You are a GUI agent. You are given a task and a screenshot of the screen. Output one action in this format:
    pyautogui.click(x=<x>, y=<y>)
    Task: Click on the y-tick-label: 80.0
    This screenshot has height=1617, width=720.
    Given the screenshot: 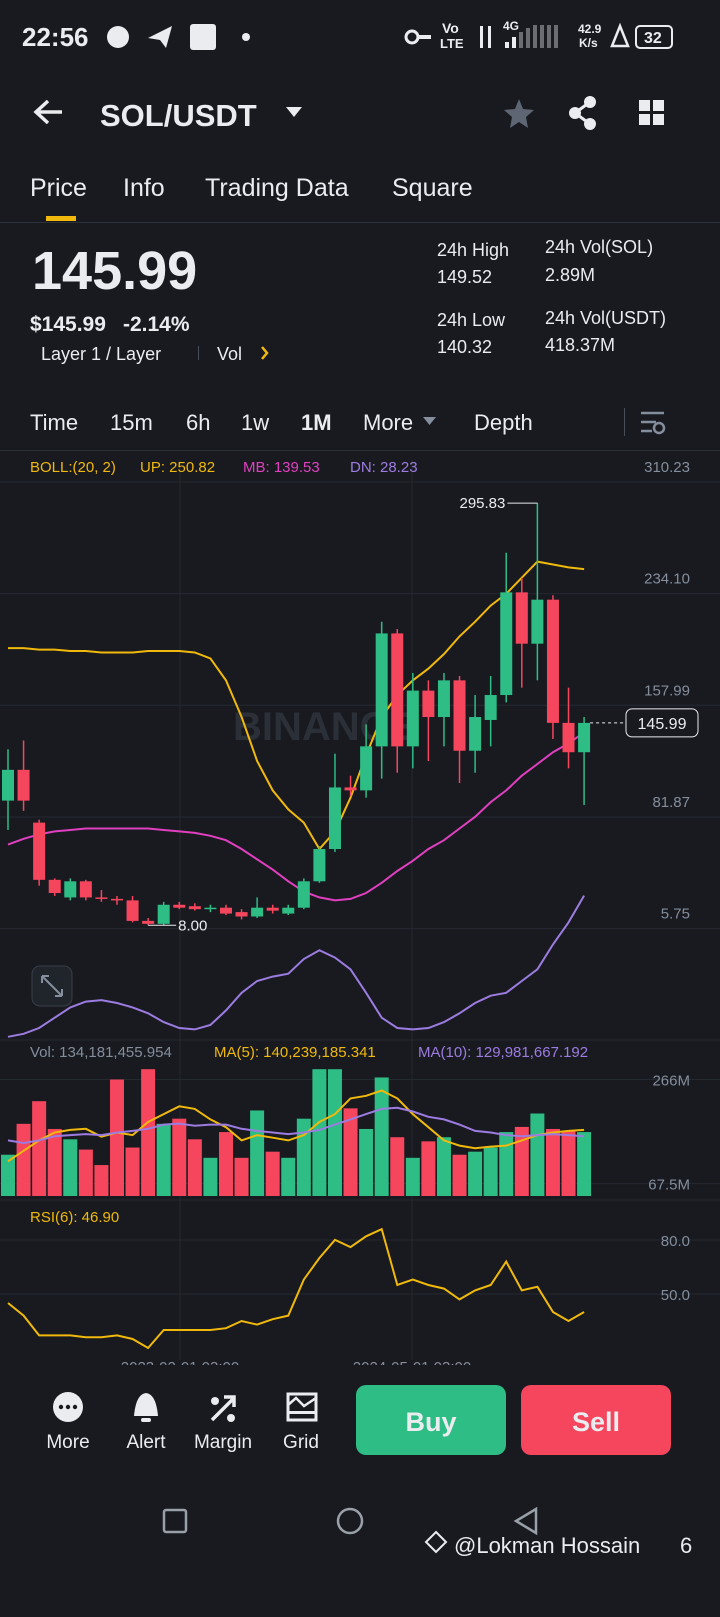 What is the action you would take?
    pyautogui.click(x=675, y=1241)
    